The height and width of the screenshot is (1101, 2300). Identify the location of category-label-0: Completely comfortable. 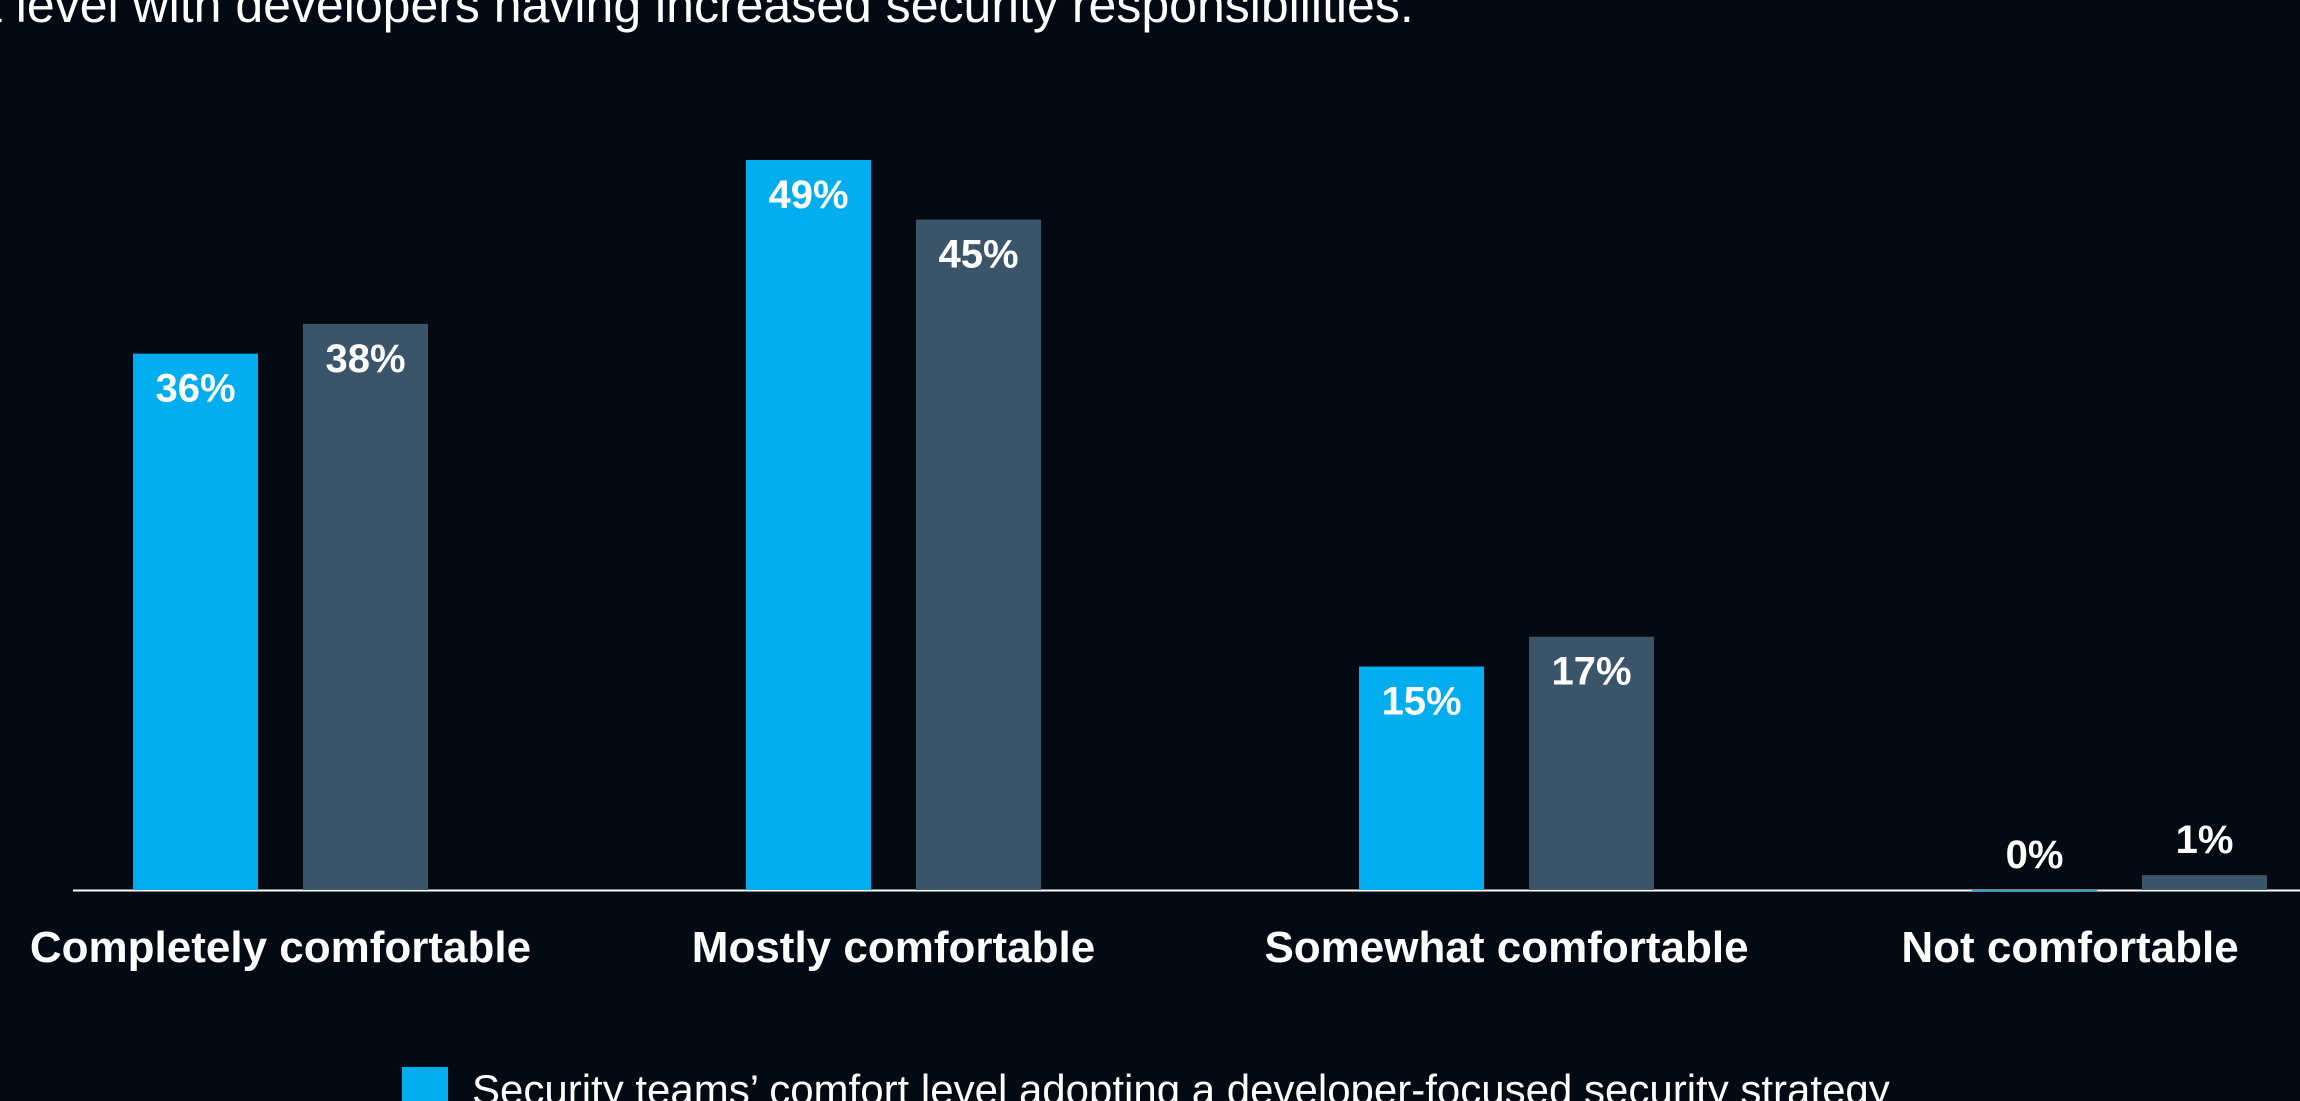
(280, 947).